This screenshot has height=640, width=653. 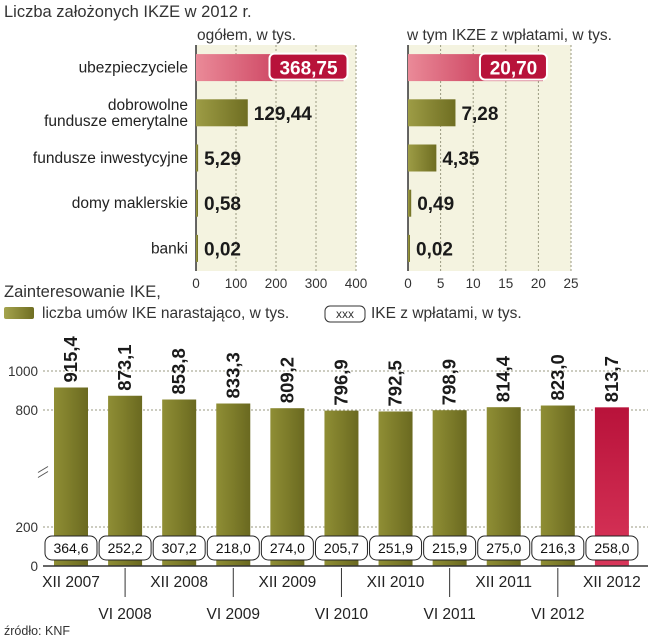 I want to click on ike-category-label-0: XII 2007, so click(x=71, y=582).